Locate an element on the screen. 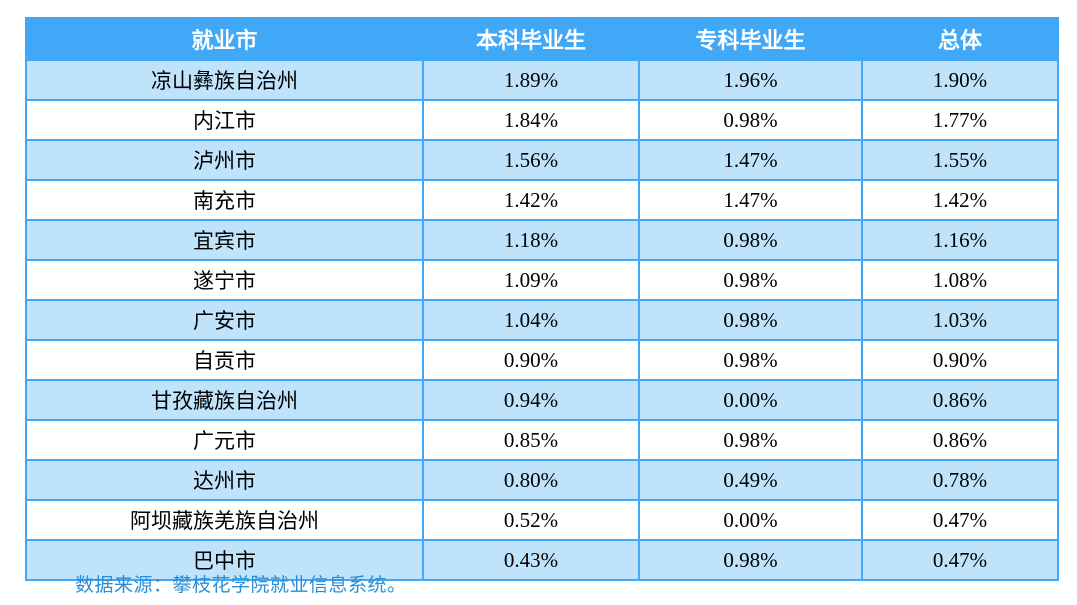 The height and width of the screenshot is (605, 1077). table-row: 遂宁市 1.09% 0.98% 1.08% is located at coordinates (542, 280).